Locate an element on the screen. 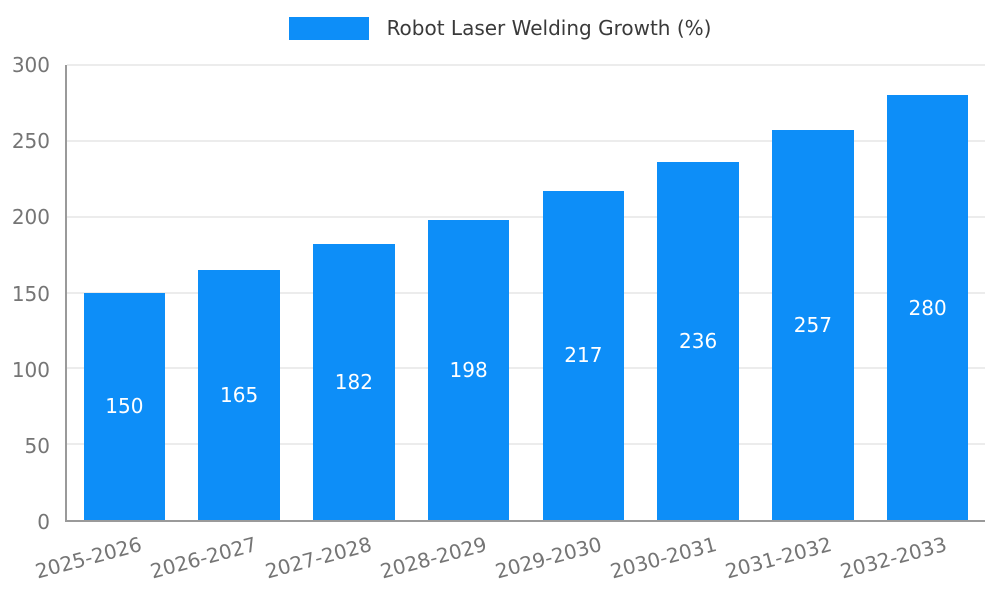 The image size is (1000, 600). x-tick-label: 2031-2032 is located at coordinates (779, 558).